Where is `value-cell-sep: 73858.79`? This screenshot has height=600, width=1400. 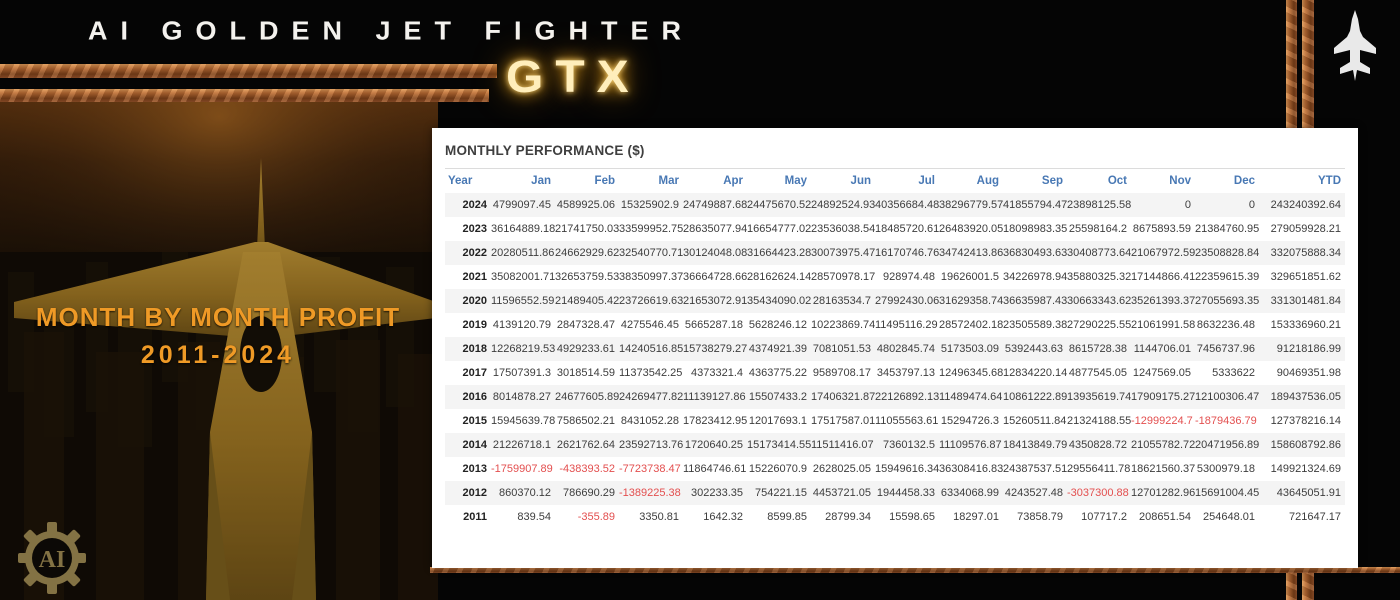 value-cell-sep: 73858.79 is located at coordinates (1040, 517).